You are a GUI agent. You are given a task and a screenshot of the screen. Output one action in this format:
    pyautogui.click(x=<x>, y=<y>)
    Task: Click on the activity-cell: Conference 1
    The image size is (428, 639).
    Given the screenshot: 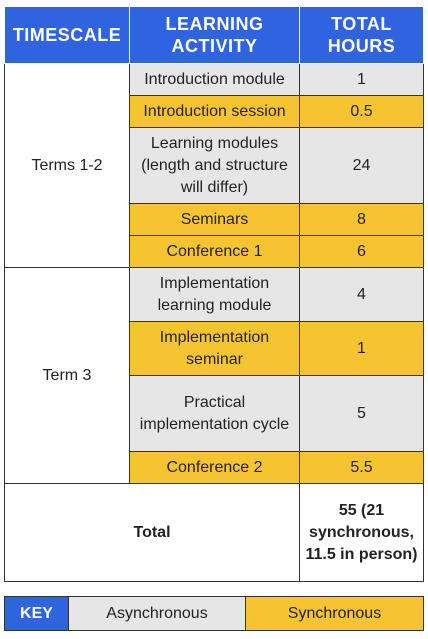 What is the action you would take?
    pyautogui.click(x=214, y=251)
    